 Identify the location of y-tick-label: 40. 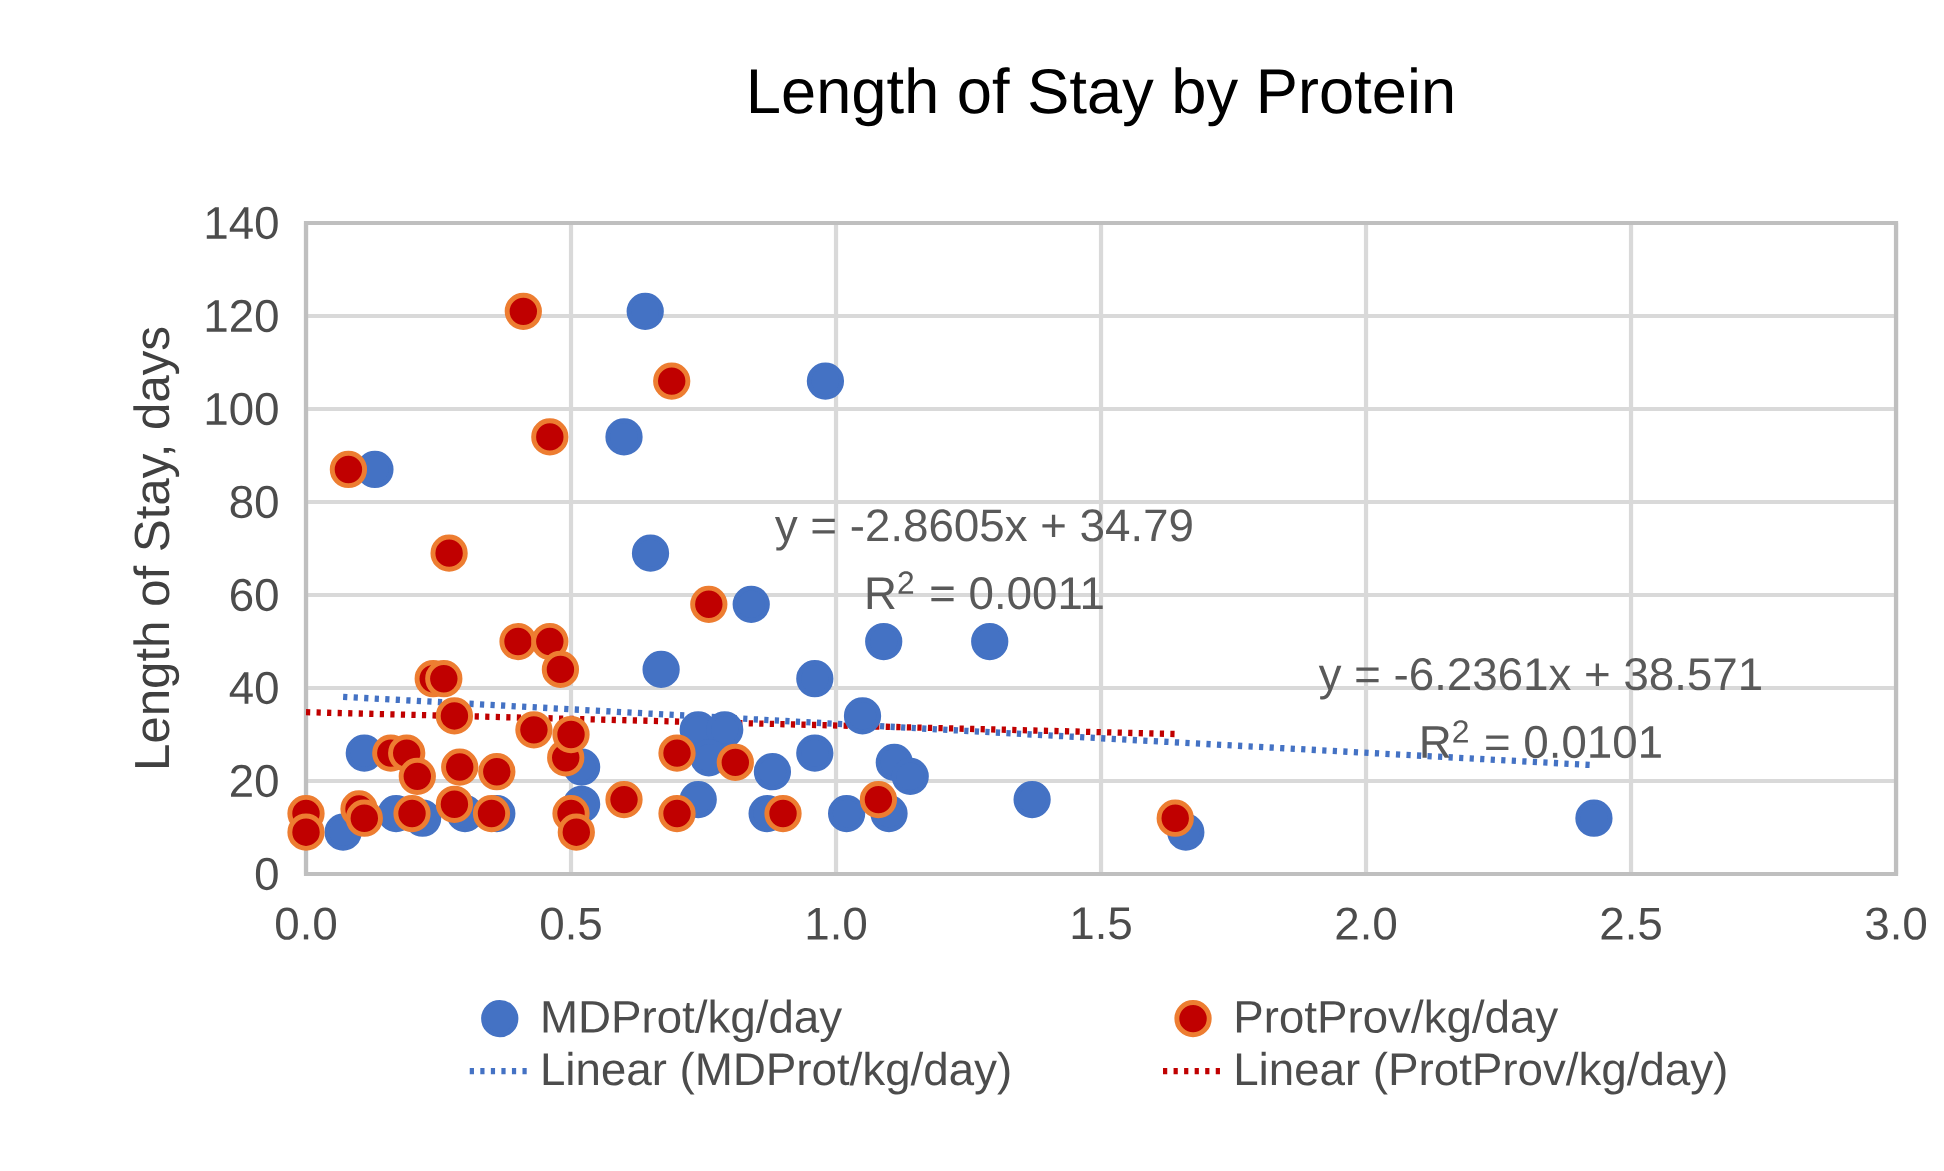
(253, 688).